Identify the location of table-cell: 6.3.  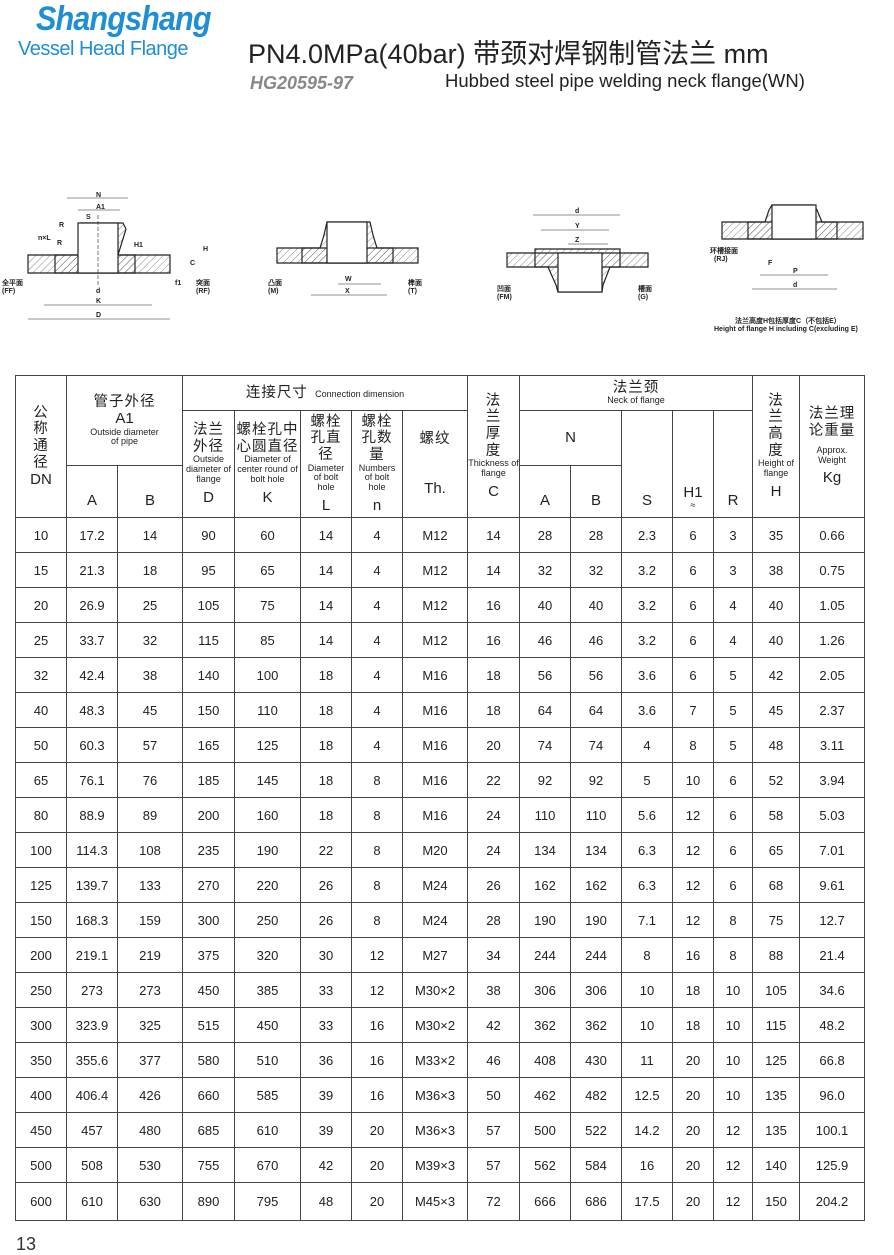
(647, 885).